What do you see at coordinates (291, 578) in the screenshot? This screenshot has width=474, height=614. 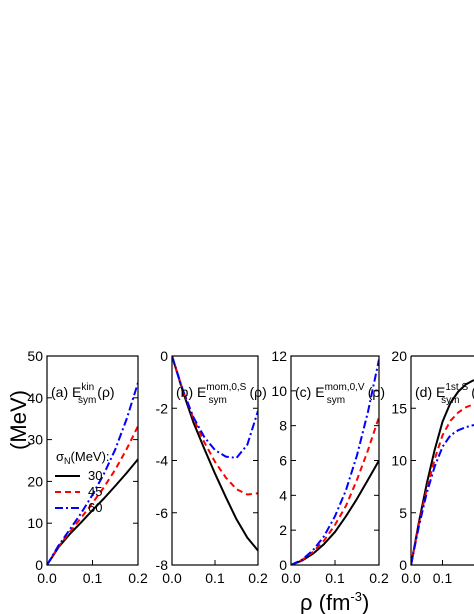 I see `x-tick-label-c: 0.0` at bounding box center [291, 578].